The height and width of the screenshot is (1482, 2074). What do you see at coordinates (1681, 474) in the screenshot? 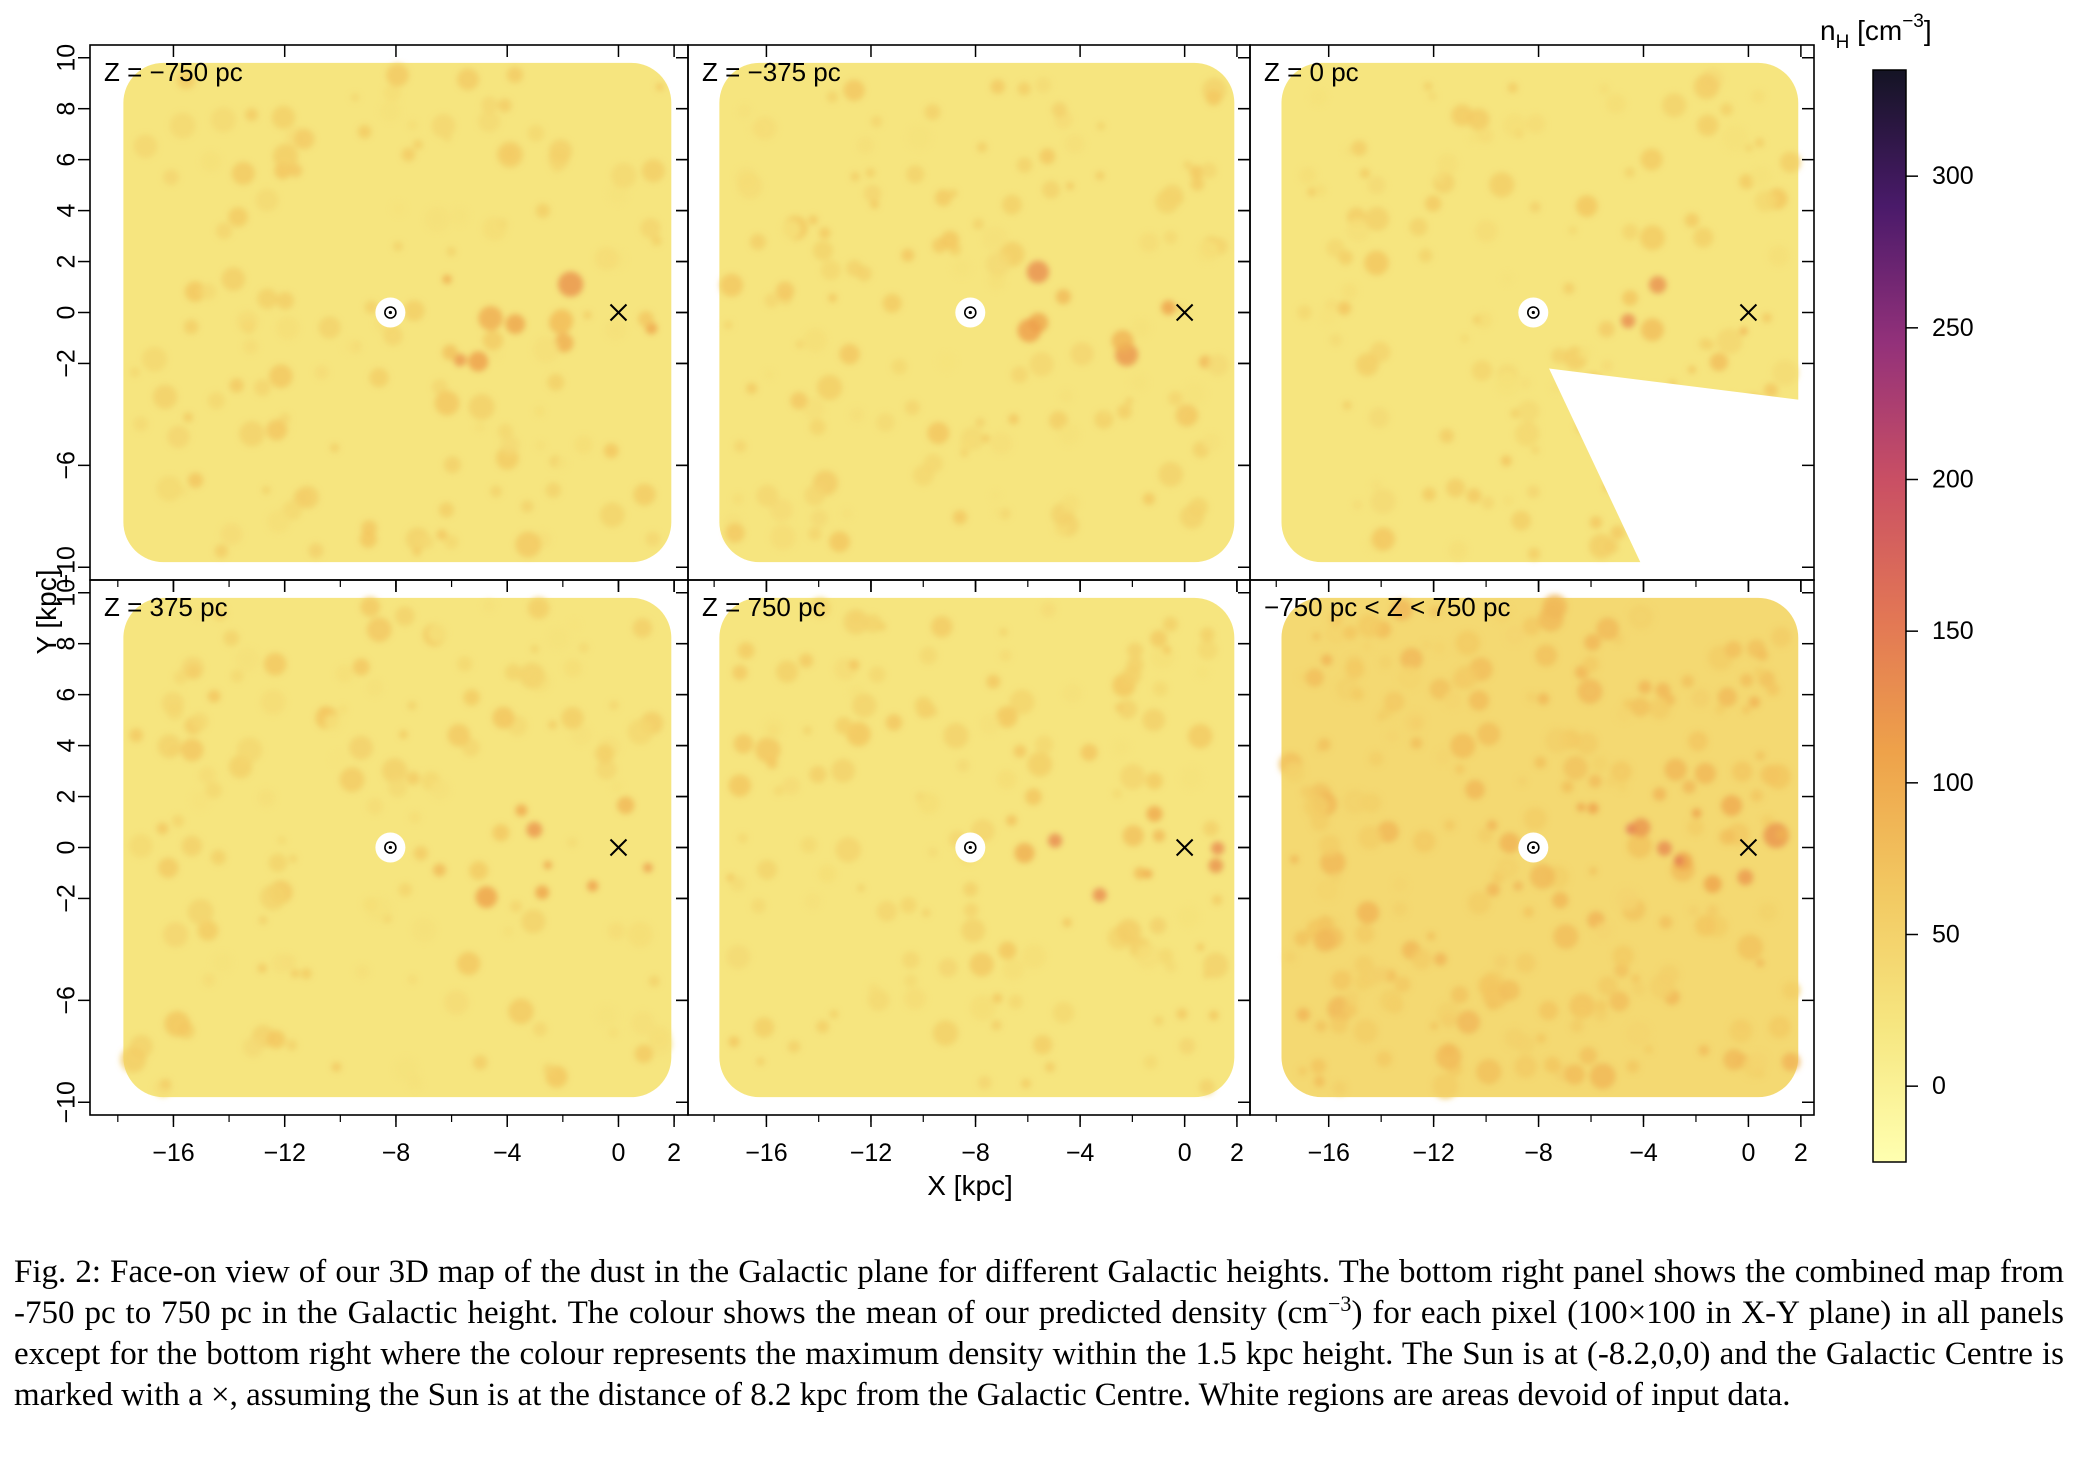
I see `no-data-wedge` at bounding box center [1681, 474].